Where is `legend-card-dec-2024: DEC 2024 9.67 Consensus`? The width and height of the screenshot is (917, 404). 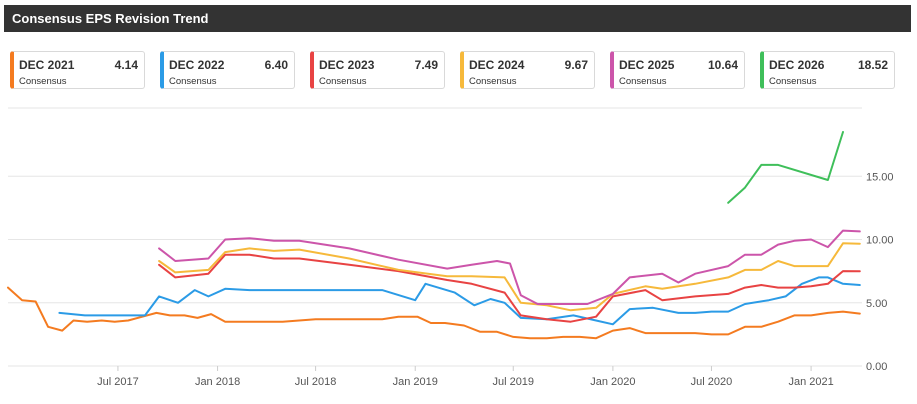 legend-card-dec-2024: DEC 2024 9.67 Consensus is located at coordinates (527, 70).